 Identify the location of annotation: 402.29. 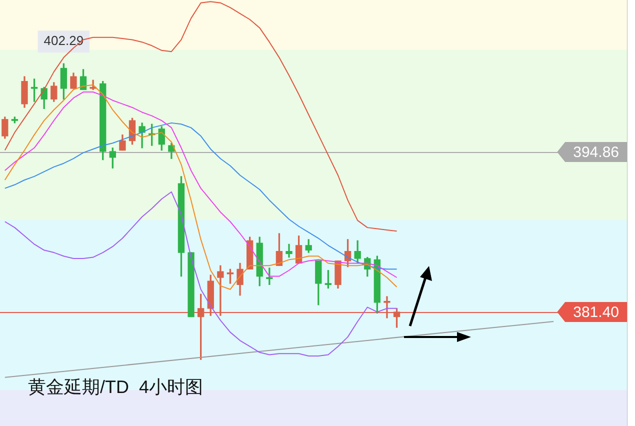
(64, 40).